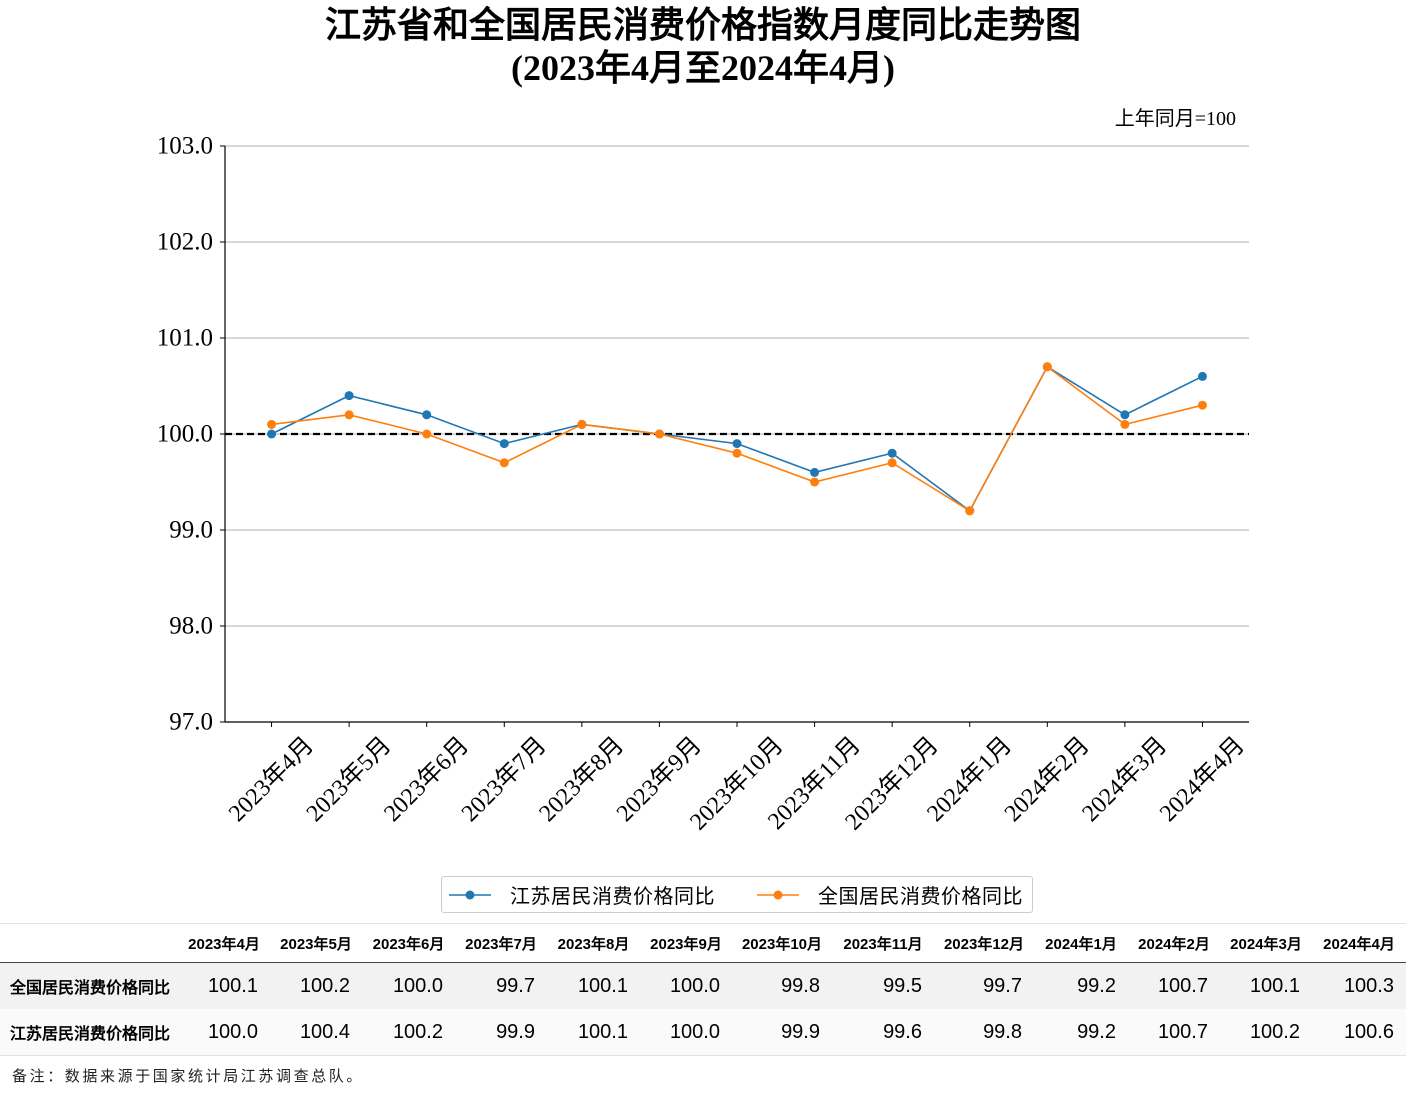 The width and height of the screenshot is (1406, 1106). I want to click on chart-title: 江苏省和全国居民消费价格指数月度同比走势图, so click(702, 25).